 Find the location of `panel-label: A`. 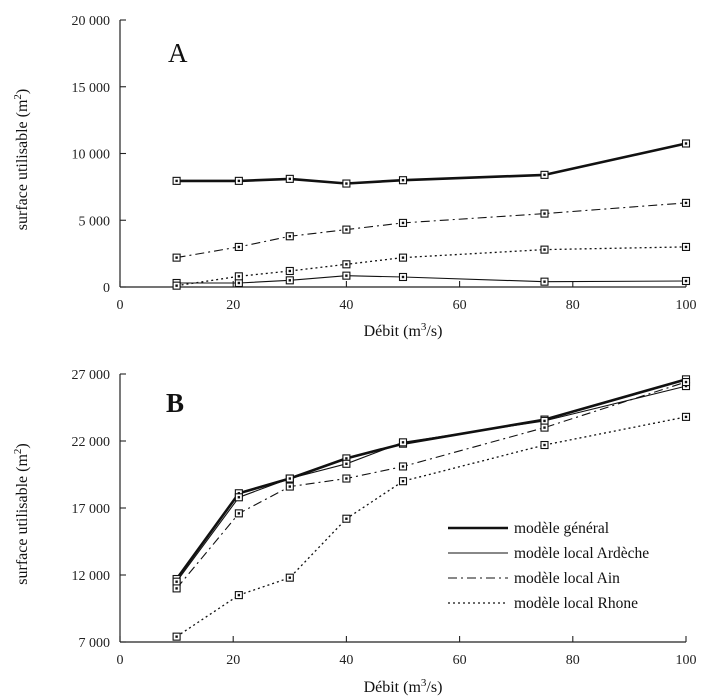

panel-label: A is located at coordinates (178, 53).